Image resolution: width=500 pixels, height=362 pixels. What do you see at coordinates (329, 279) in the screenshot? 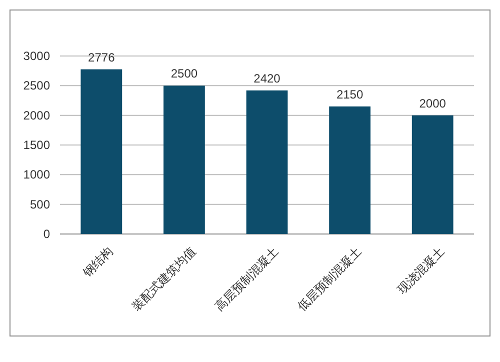
I see `x-tick-label: 低层预制混凝土` at bounding box center [329, 279].